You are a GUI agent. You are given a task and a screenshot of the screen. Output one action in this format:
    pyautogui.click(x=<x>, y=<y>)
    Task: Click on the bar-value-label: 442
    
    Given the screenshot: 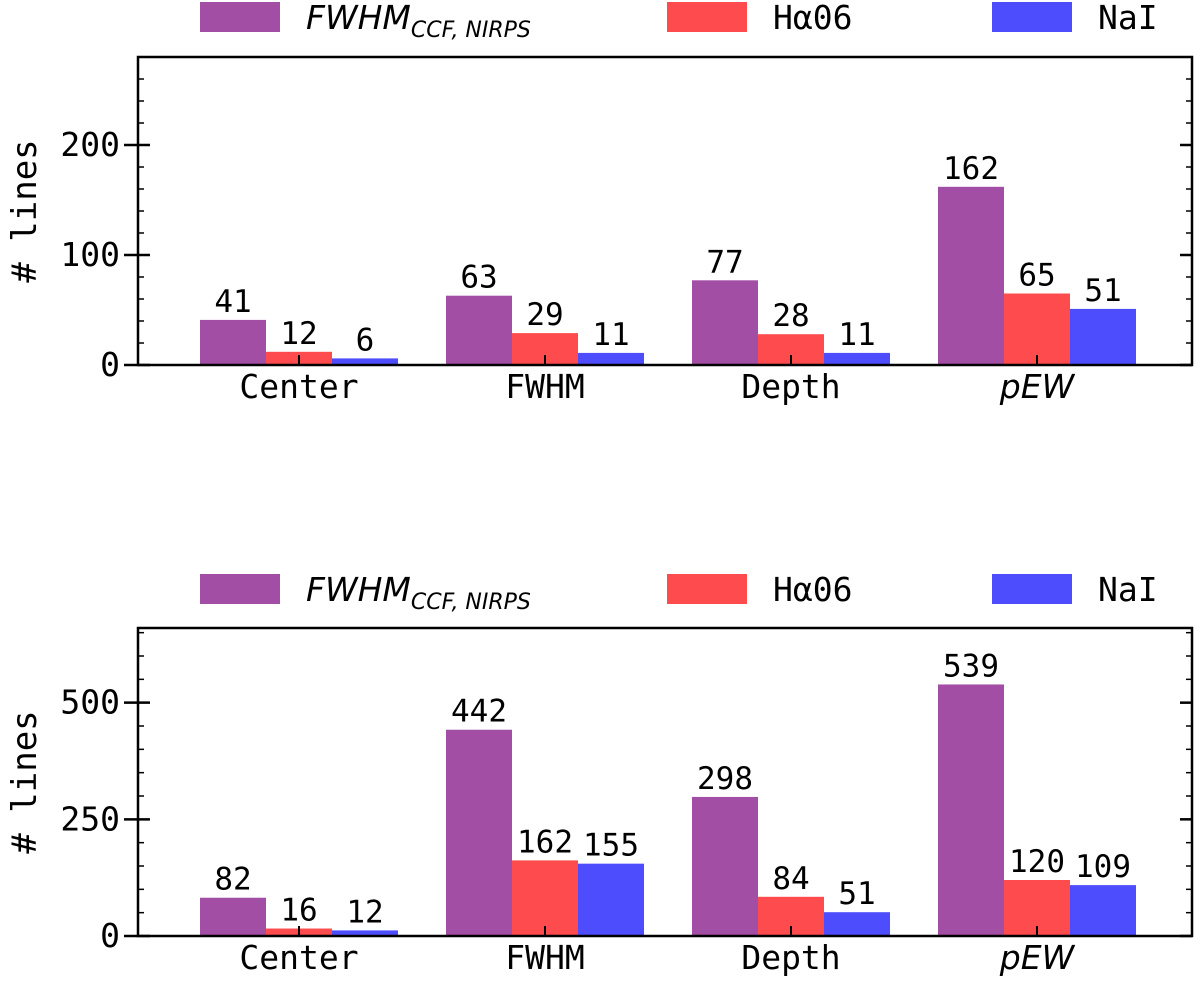 What is the action you would take?
    pyautogui.click(x=479, y=712)
    